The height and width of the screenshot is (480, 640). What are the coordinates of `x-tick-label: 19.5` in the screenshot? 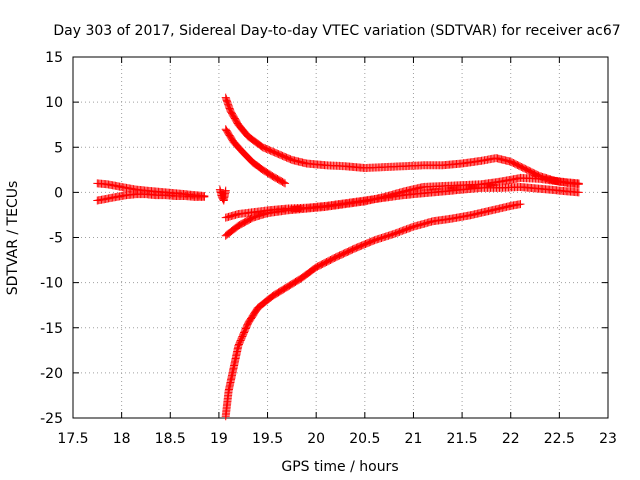 It's located at (267, 439).